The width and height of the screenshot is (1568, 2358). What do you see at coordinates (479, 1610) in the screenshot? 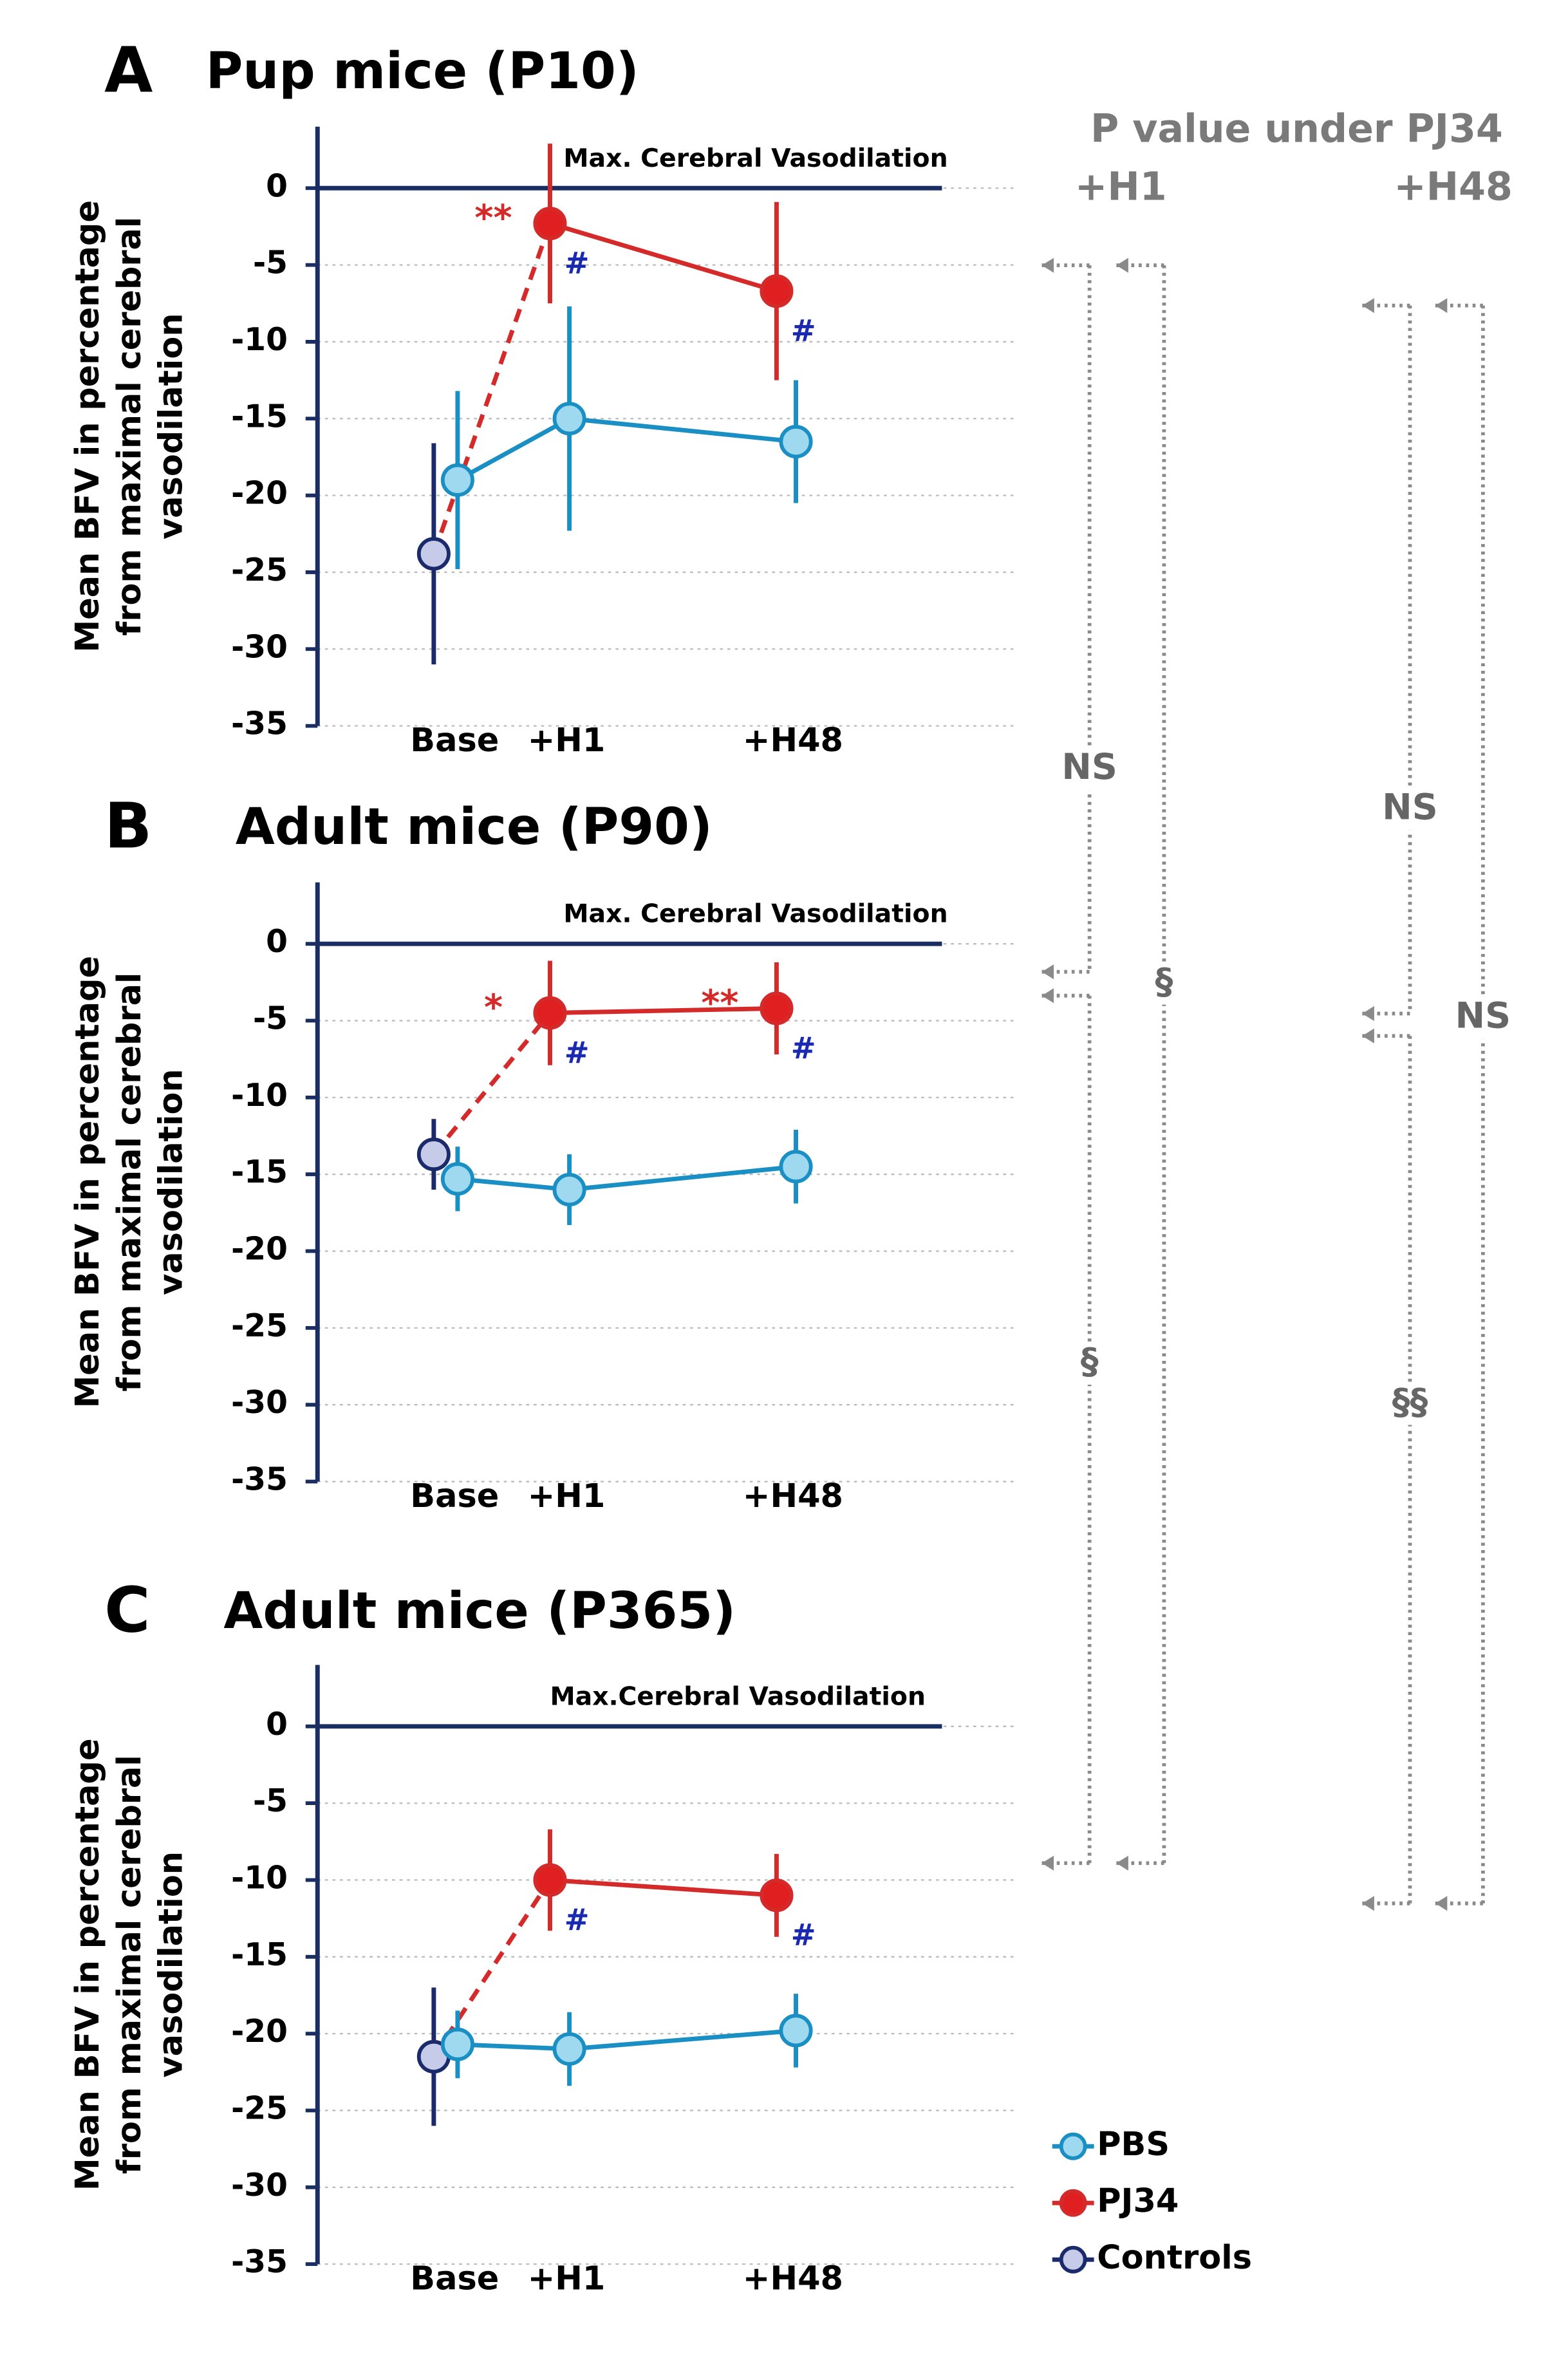
I see `chart-title: Adult mice (P365)` at bounding box center [479, 1610].